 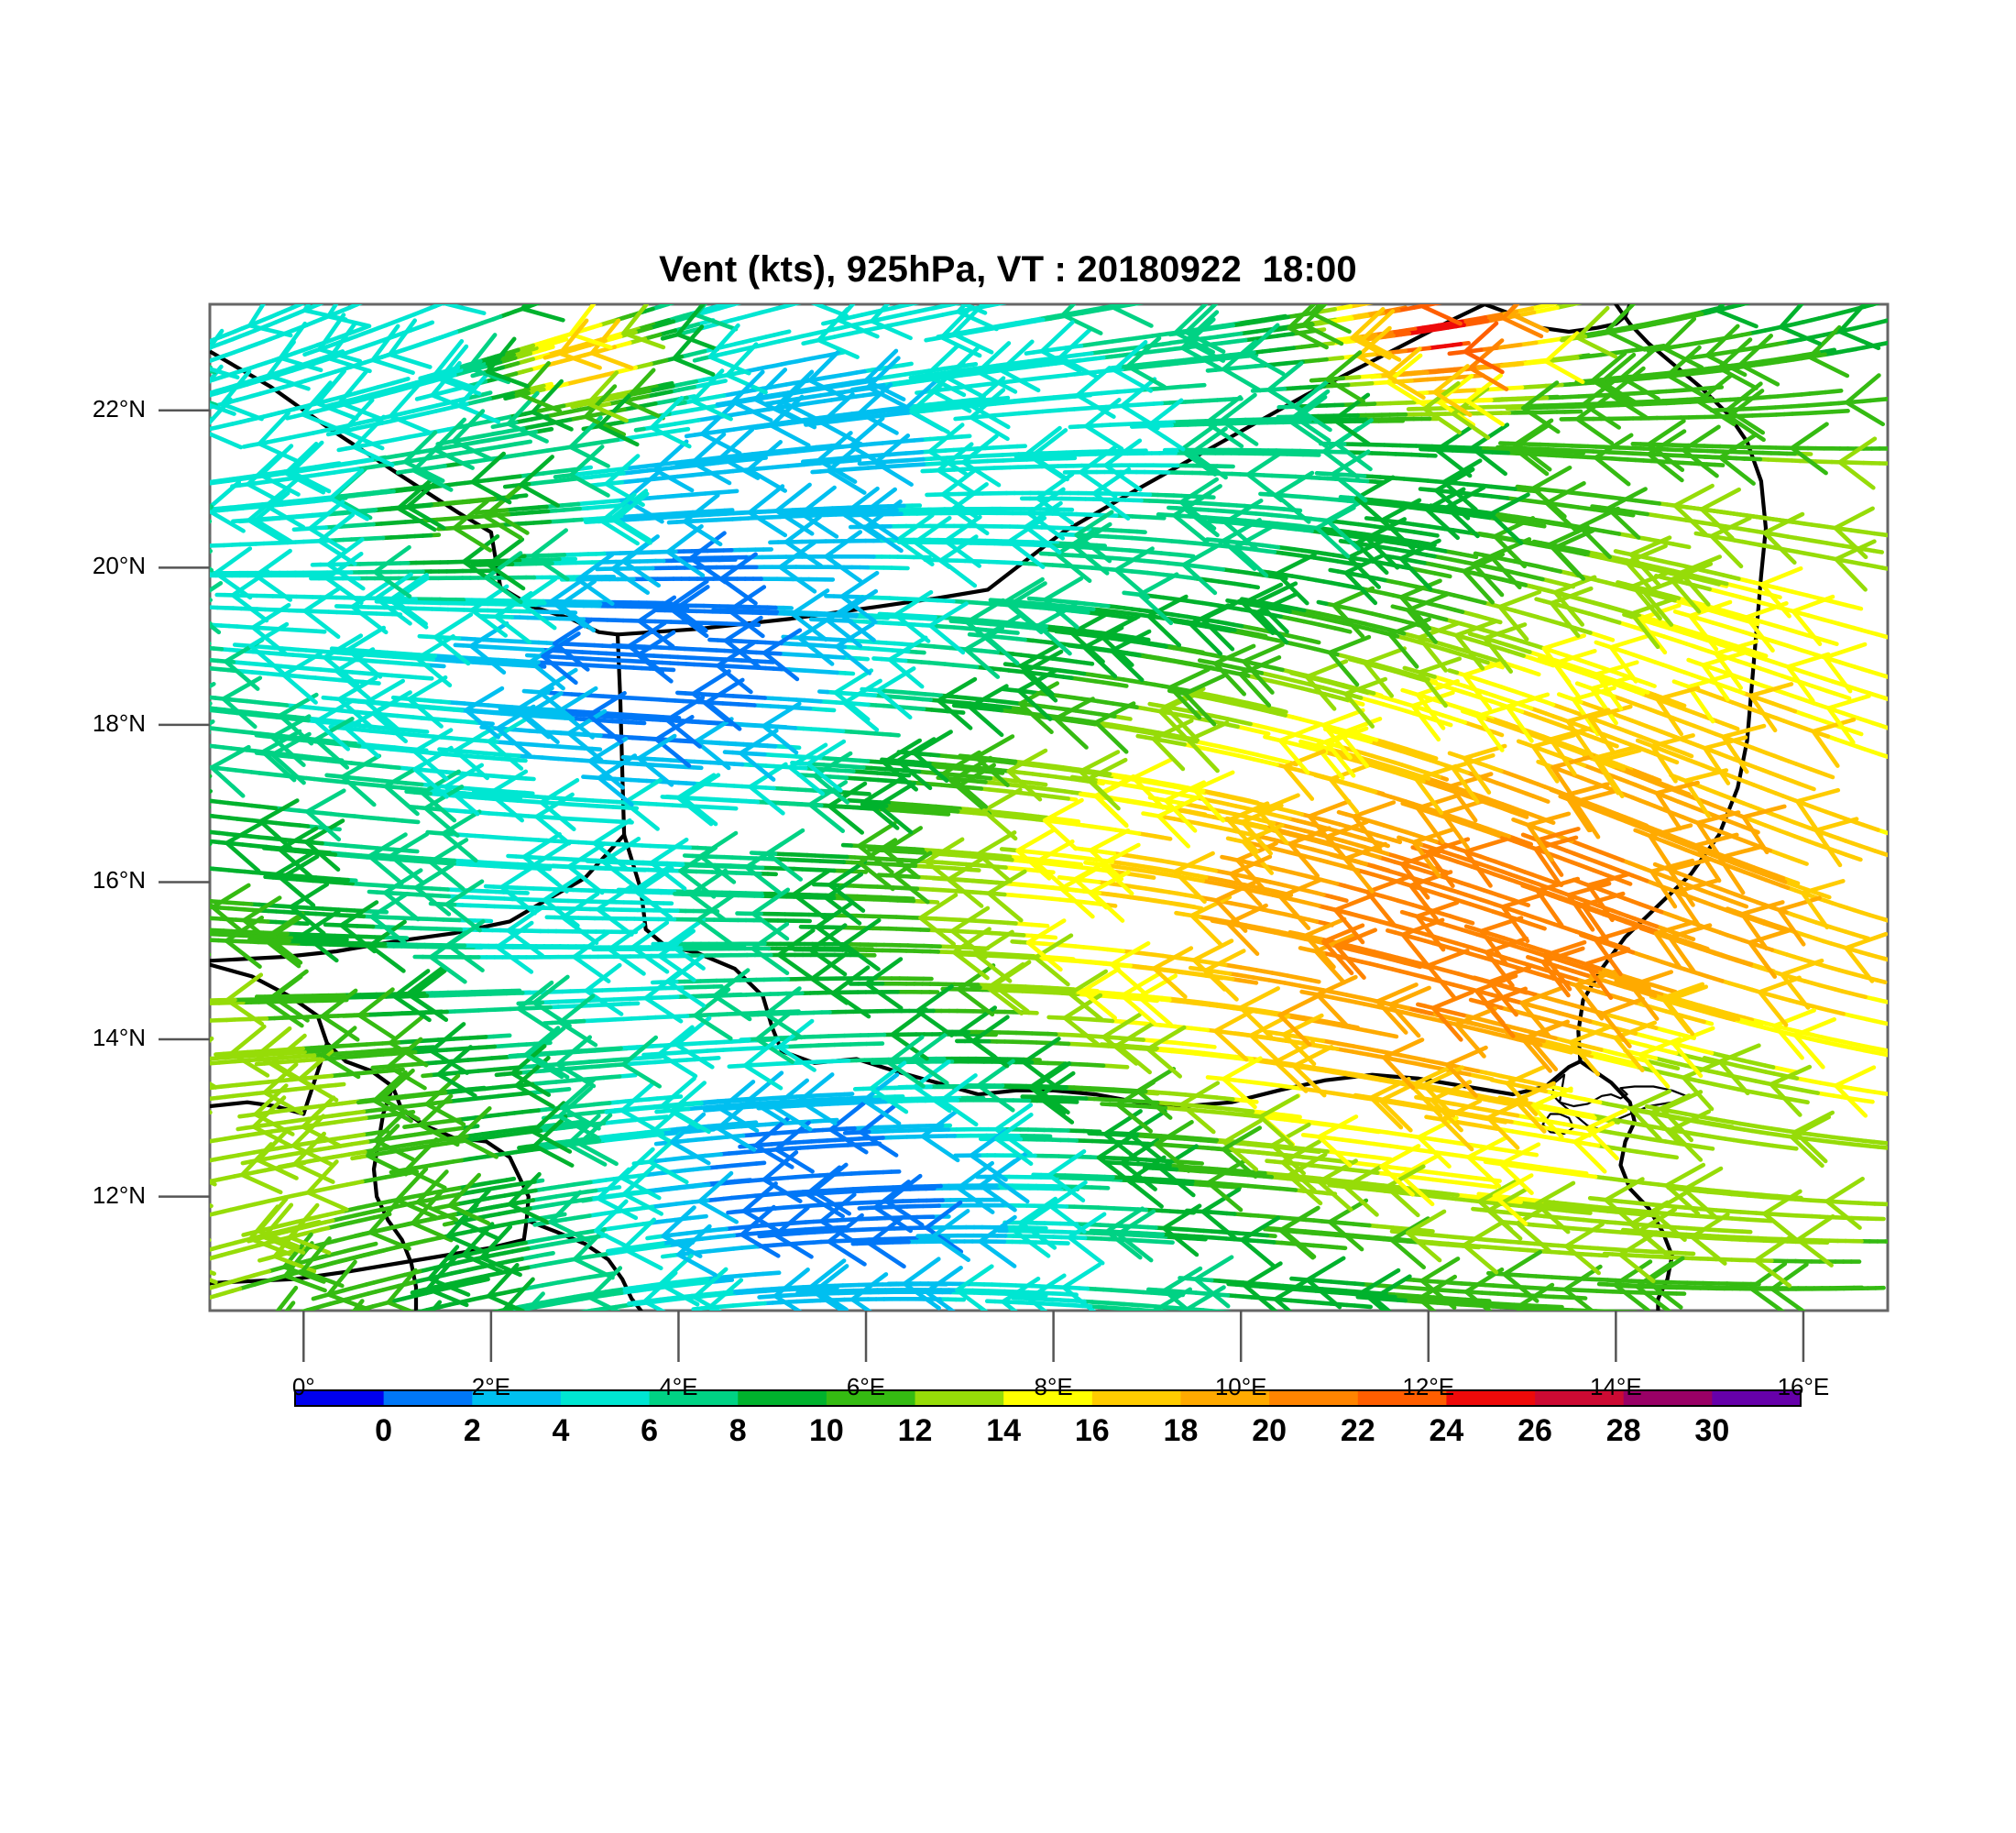 I want to click on colorbar-tick-label: 18, so click(x=1180, y=1431).